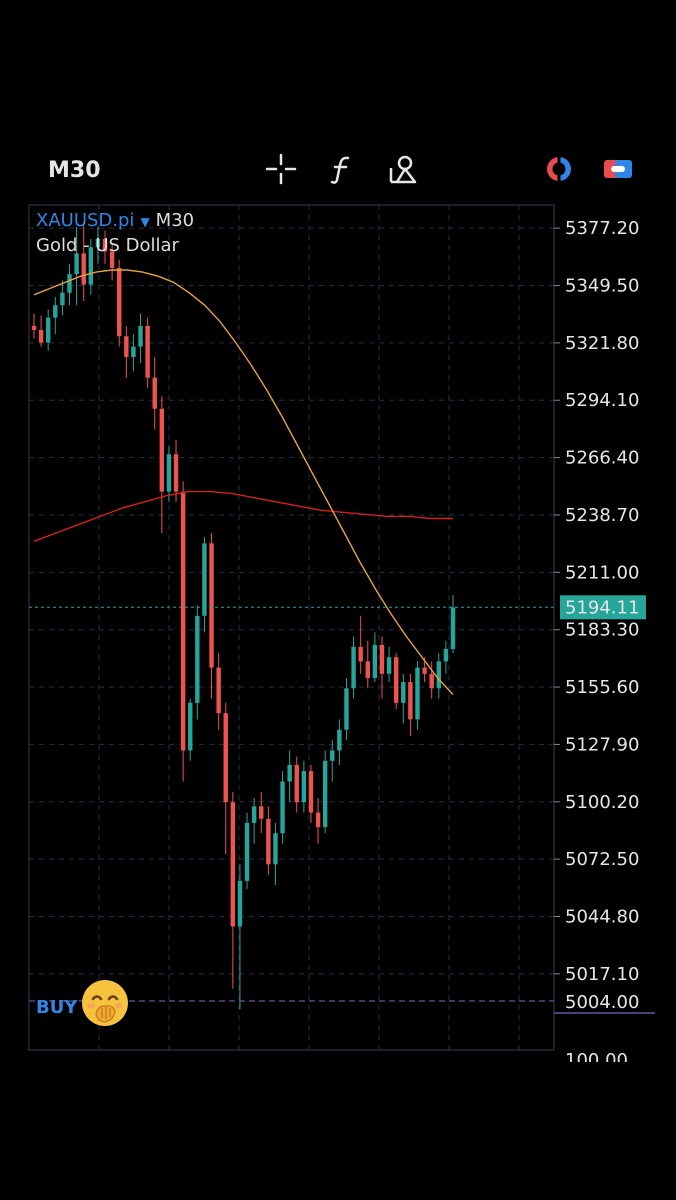  I want to click on buy-order-label: BUY, so click(57, 1007).